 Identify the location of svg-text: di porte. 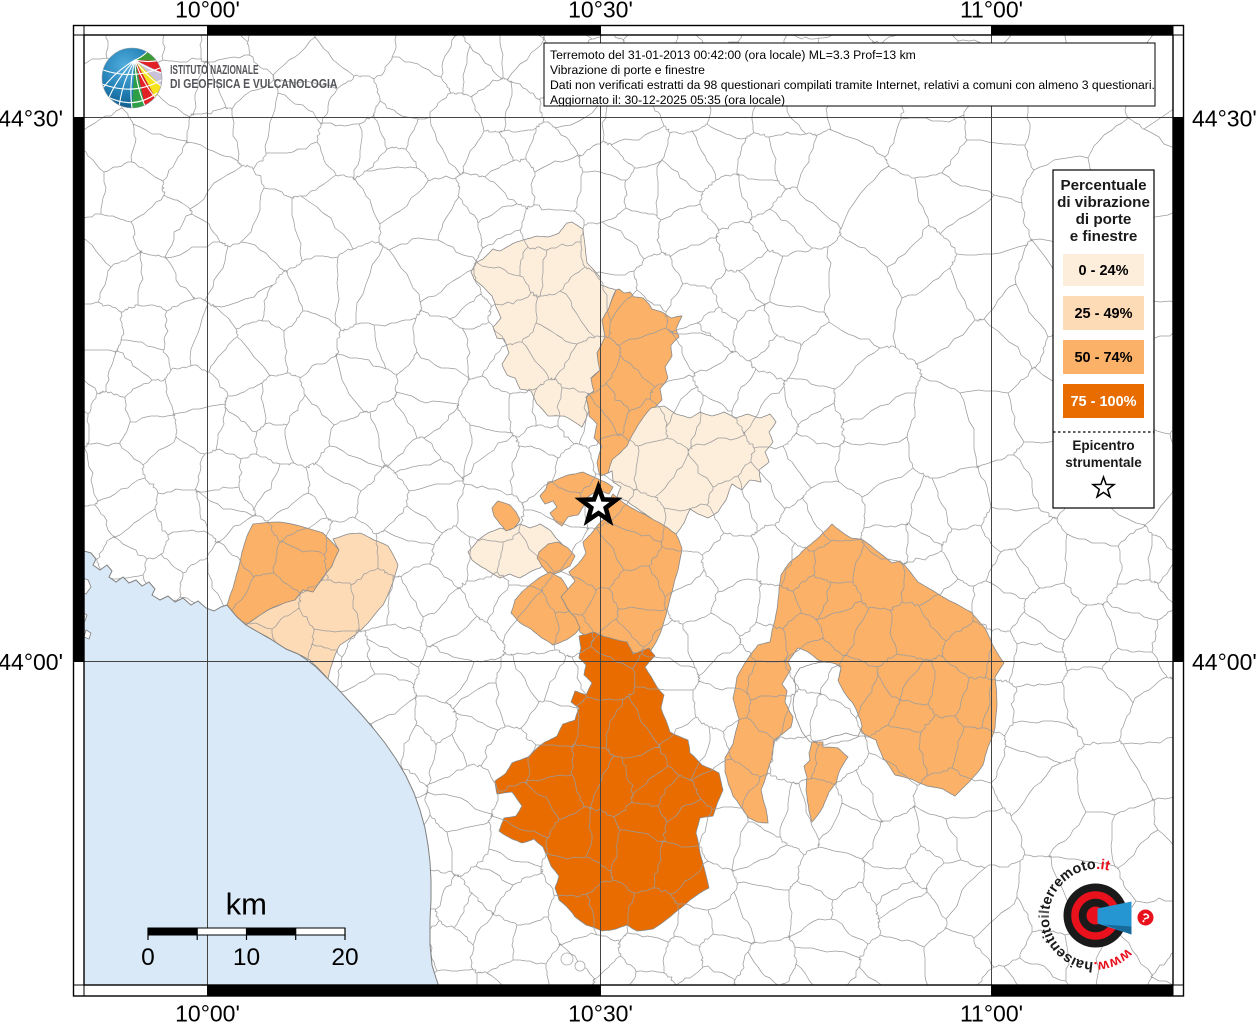
(1104, 219).